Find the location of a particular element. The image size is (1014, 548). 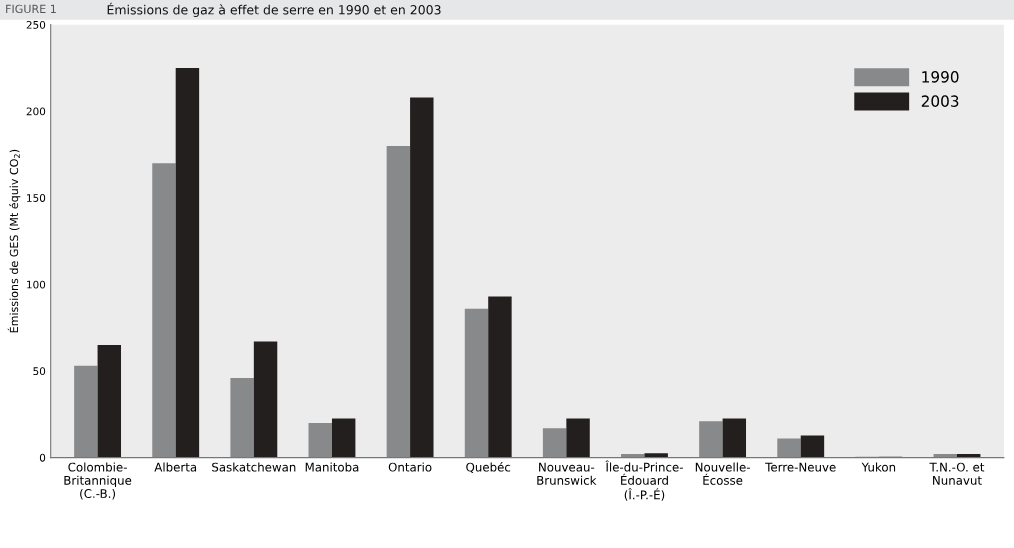

x-tick-label: Colombie- Britannique (C.-B.) is located at coordinates (98, 481).